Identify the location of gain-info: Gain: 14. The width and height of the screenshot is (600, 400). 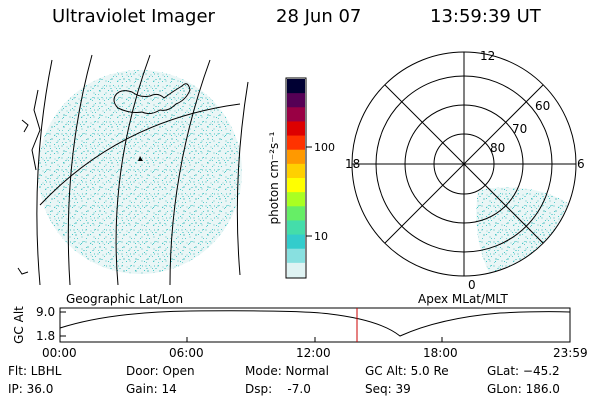
(151, 389).